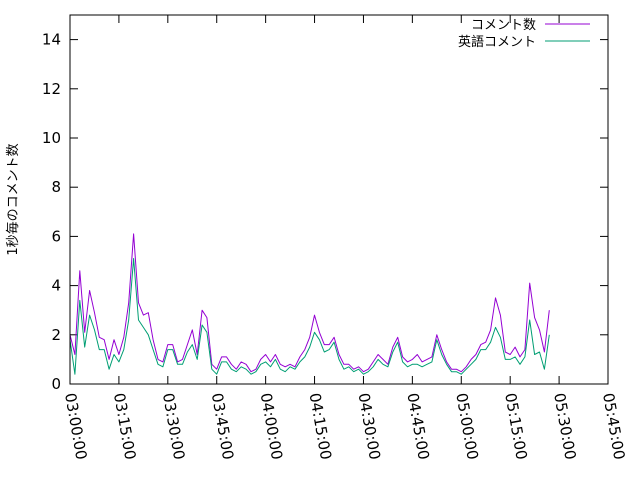  What do you see at coordinates (56, 236) in the screenshot?
I see `y-tick-label: 6` at bounding box center [56, 236].